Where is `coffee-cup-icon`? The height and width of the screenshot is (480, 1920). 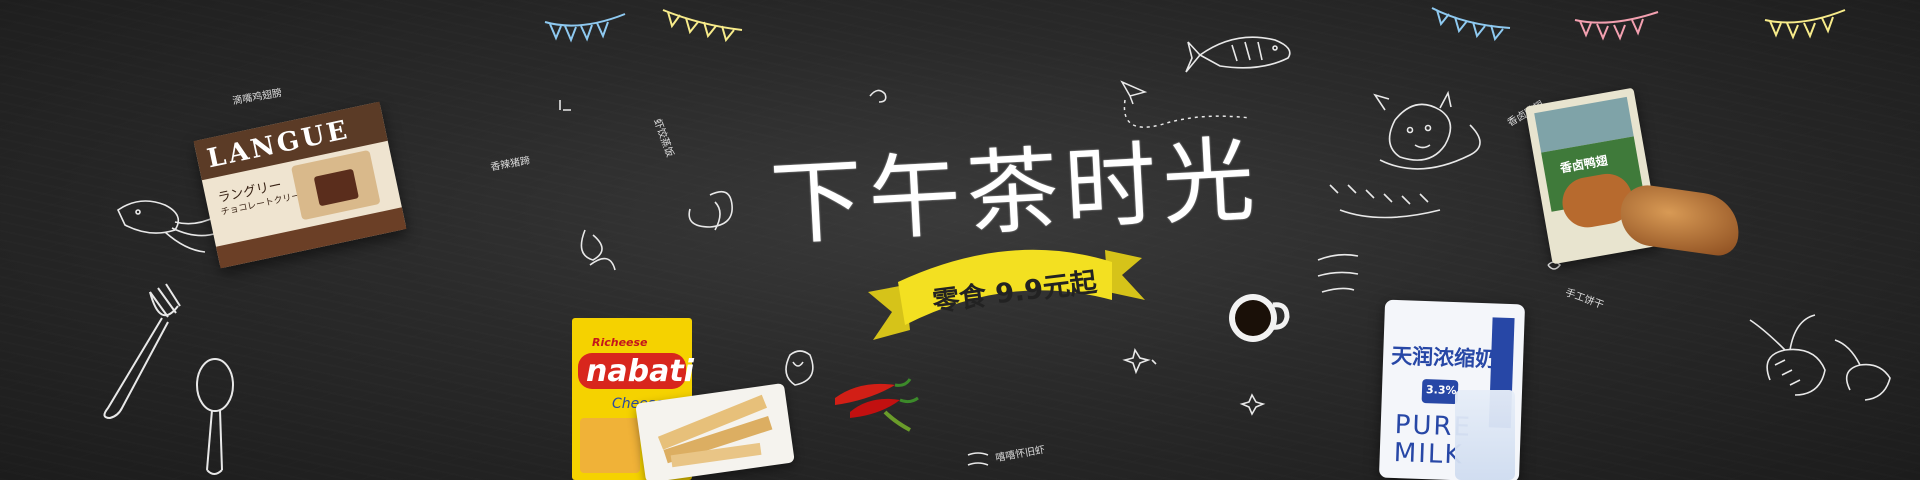
coffee-cup-icon is located at coordinates (1259, 318).